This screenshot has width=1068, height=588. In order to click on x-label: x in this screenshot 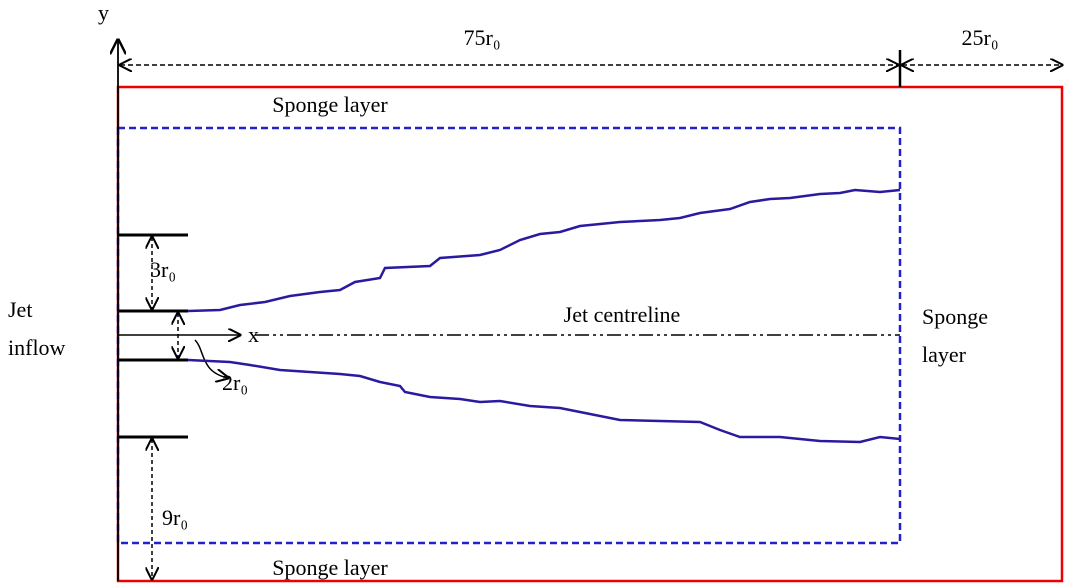, I will do `click(253, 334)`.